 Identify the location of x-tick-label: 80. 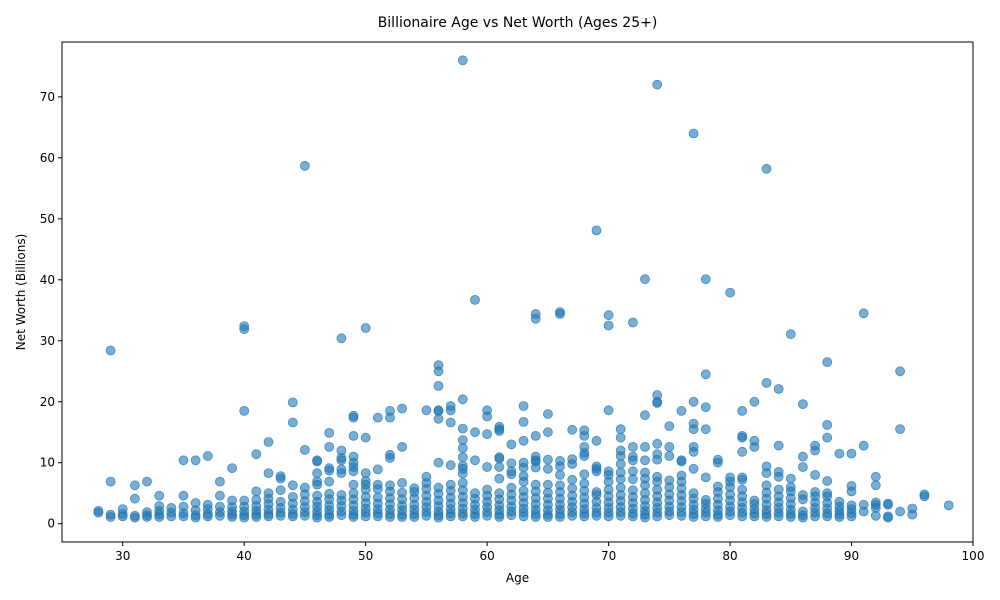
(729, 556).